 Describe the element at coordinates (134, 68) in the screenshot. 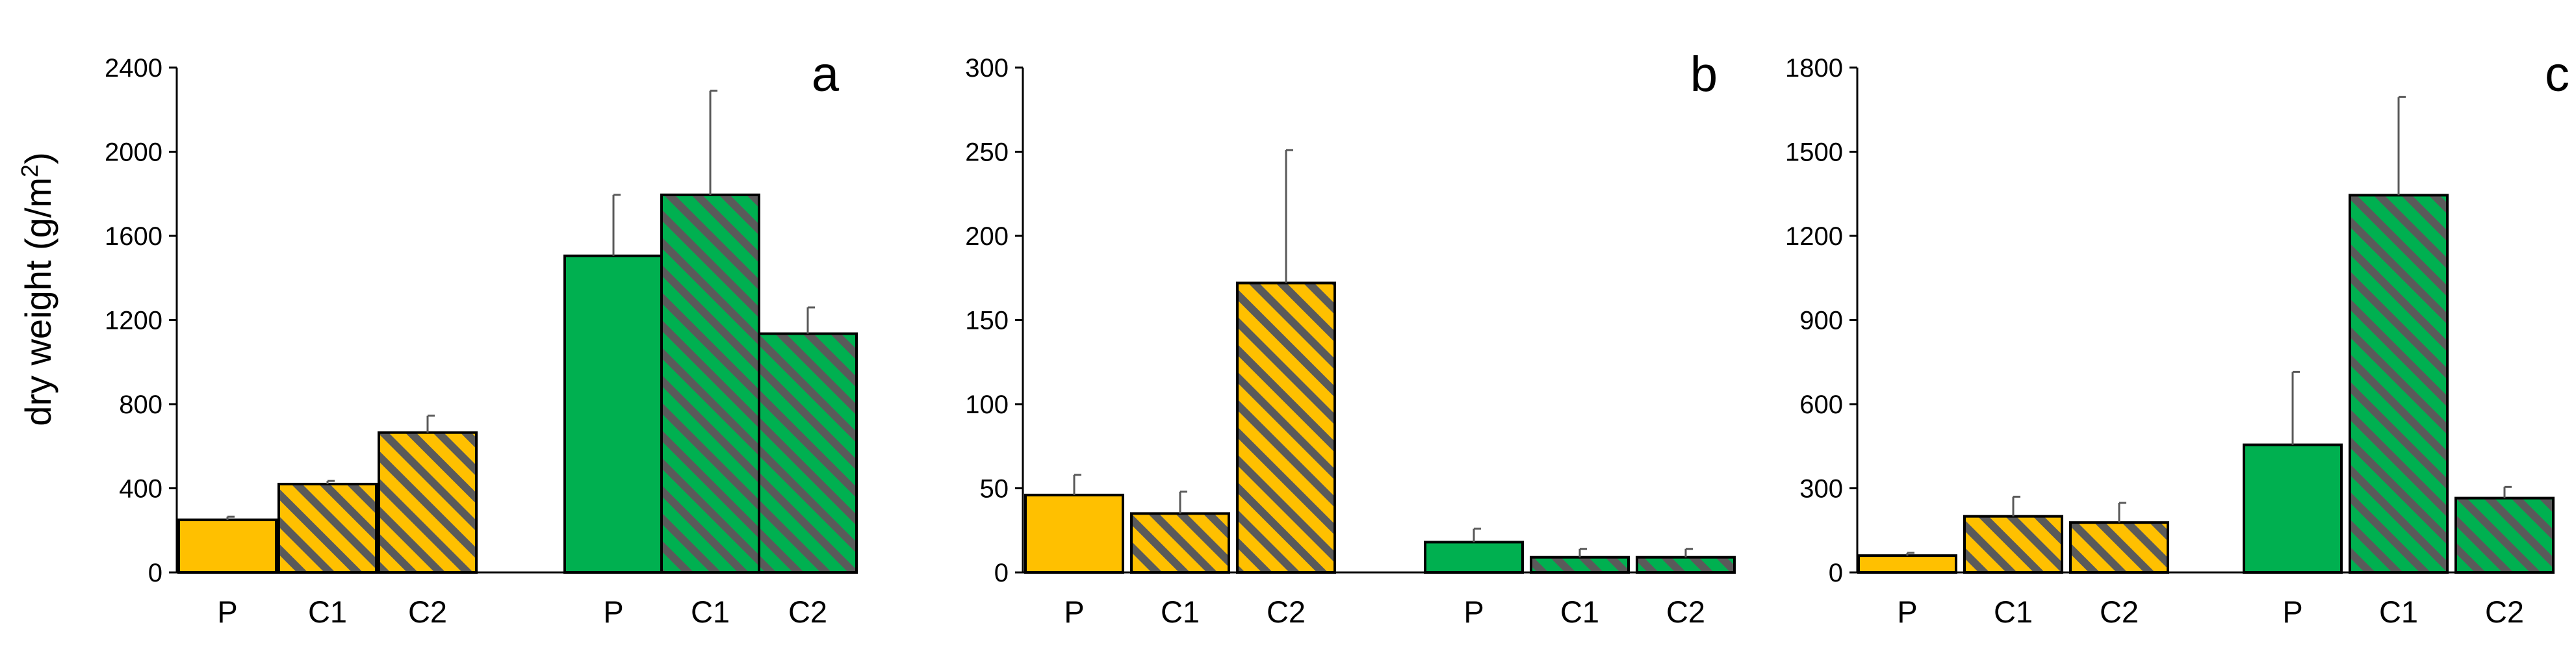

I see `y-tick-label: 2400` at that location.